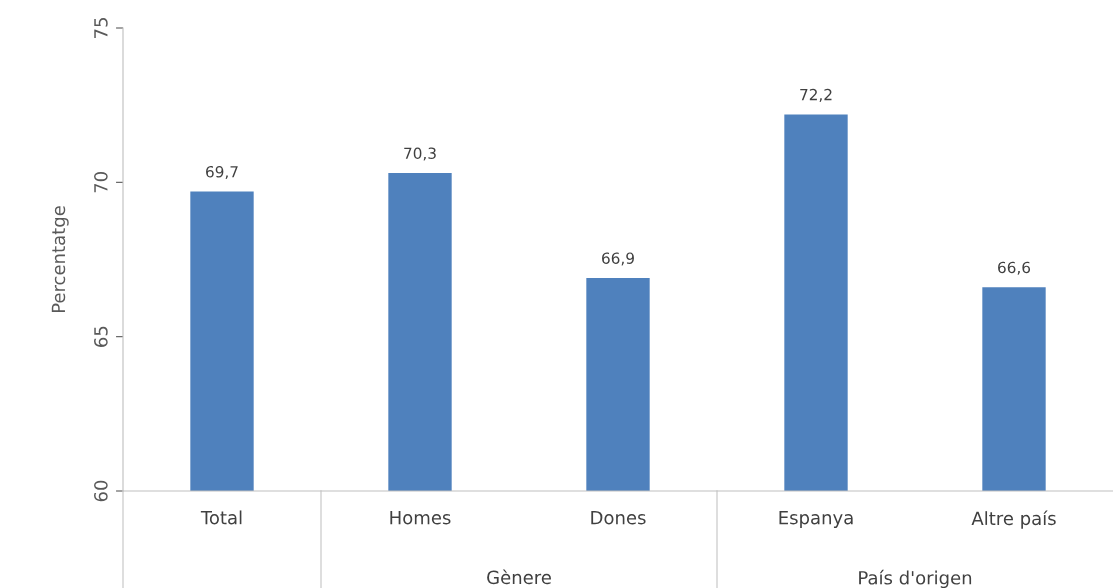  I want to click on y-axis-title: Percentatge, so click(60, 259).